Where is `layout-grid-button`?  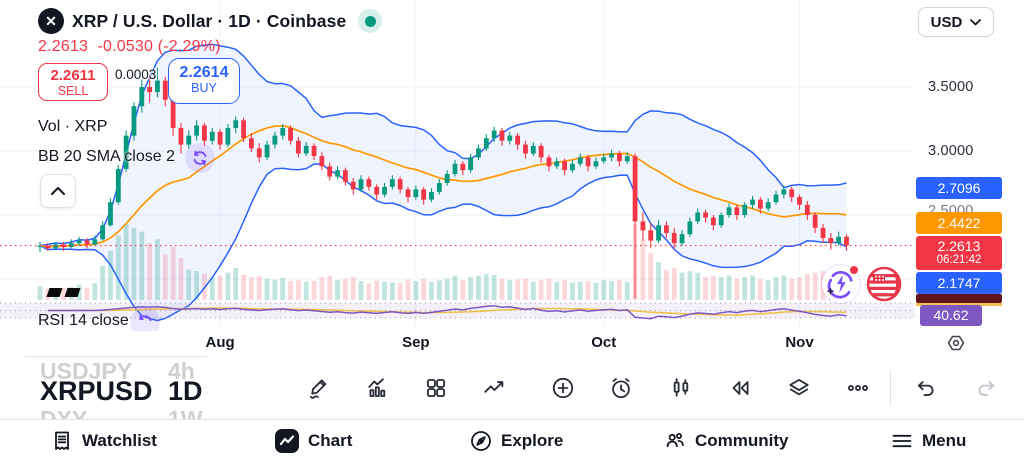
layout-grid-button is located at coordinates (436, 388).